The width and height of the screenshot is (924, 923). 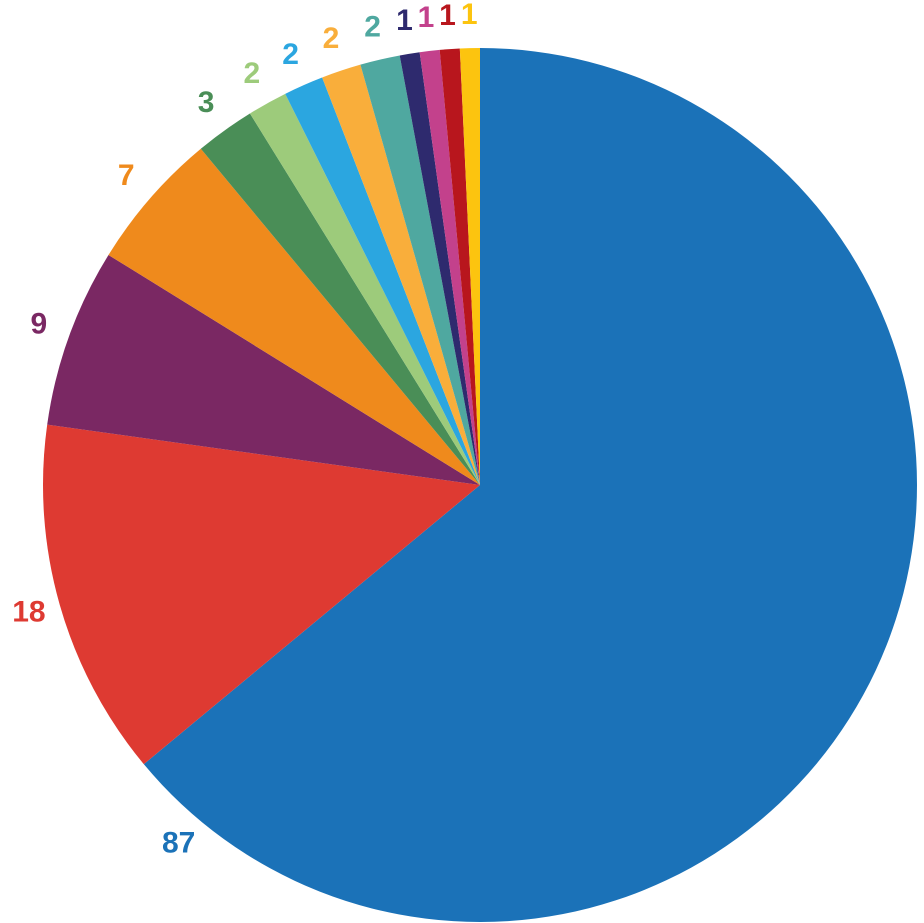 I want to click on value-label: 87, so click(x=178, y=842).